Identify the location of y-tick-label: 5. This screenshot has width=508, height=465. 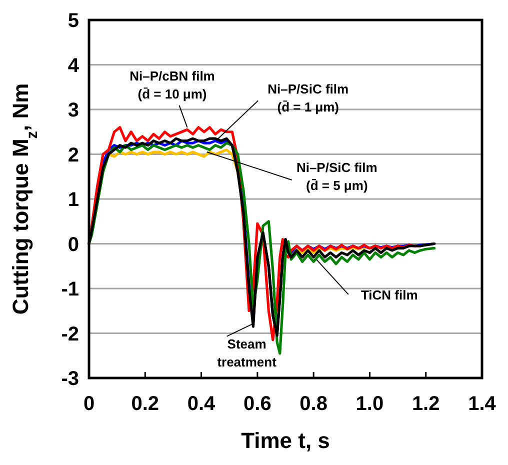
(73, 21).